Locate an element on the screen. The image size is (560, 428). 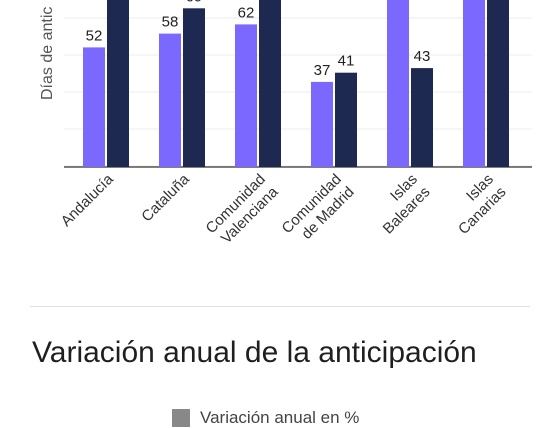
value-label: 52 is located at coordinates (94, 35).